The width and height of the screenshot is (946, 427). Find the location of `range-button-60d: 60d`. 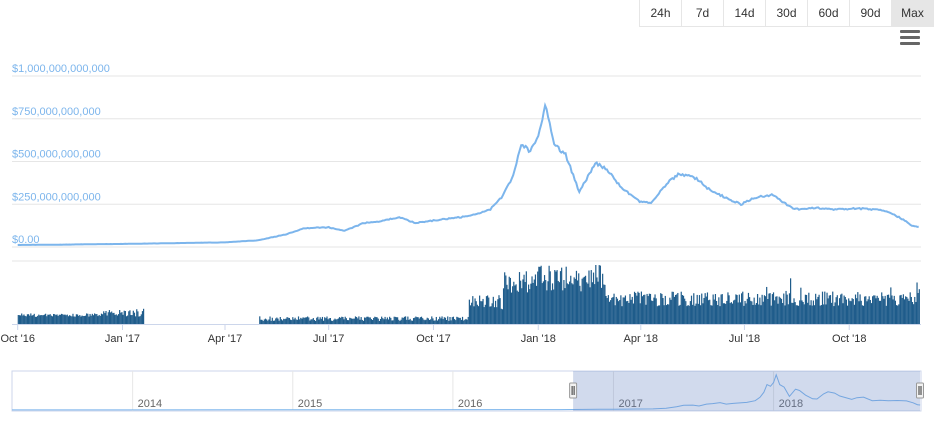

range-button-60d: 60d is located at coordinates (829, 13).